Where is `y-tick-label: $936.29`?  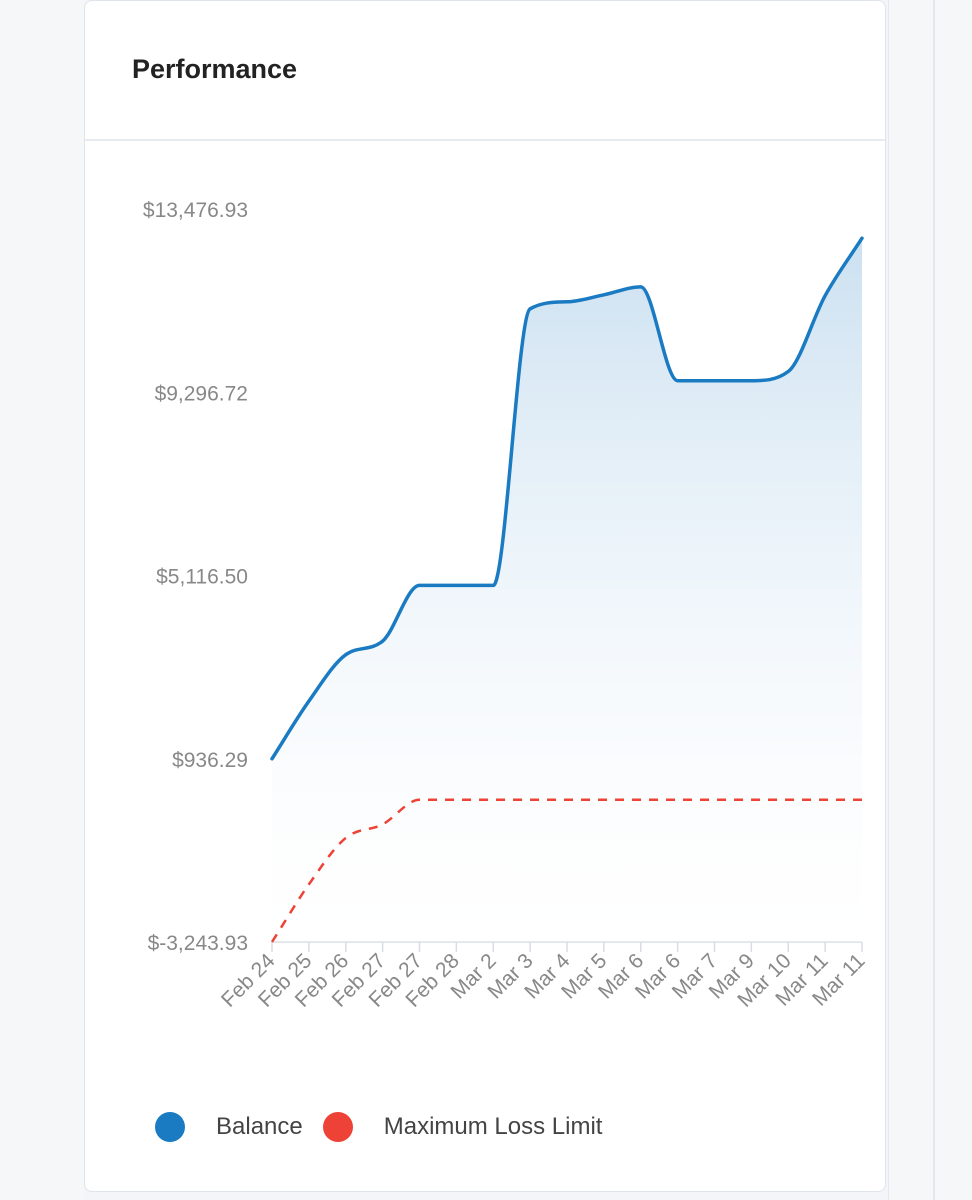 y-tick-label: $936.29 is located at coordinates (210, 760).